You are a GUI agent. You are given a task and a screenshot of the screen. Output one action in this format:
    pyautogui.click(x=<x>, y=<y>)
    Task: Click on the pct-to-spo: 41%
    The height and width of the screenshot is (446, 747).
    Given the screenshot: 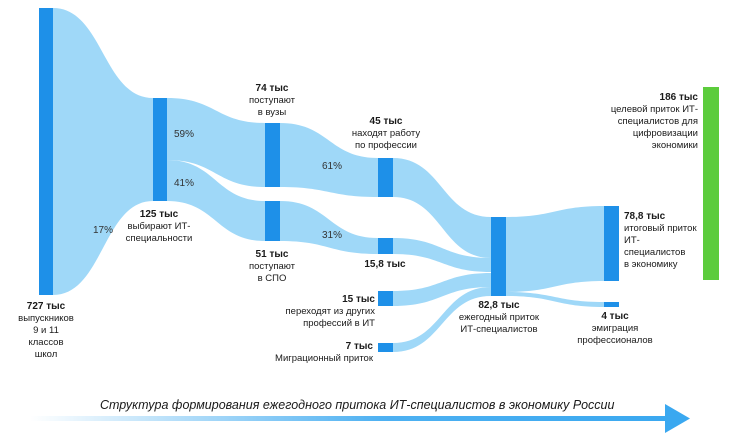 What is the action you would take?
    pyautogui.click(x=184, y=183)
    